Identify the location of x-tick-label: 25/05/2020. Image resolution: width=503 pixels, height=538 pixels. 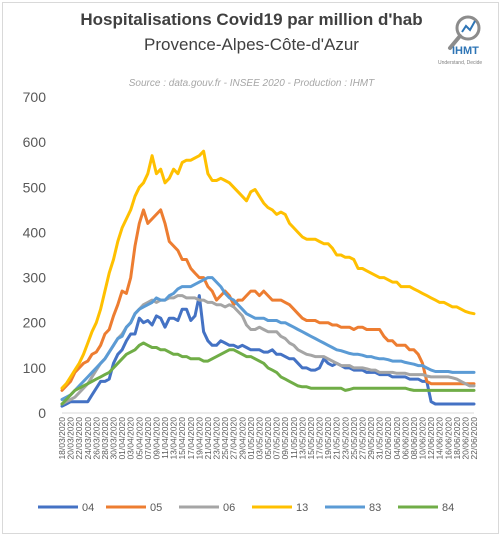
(354, 438).